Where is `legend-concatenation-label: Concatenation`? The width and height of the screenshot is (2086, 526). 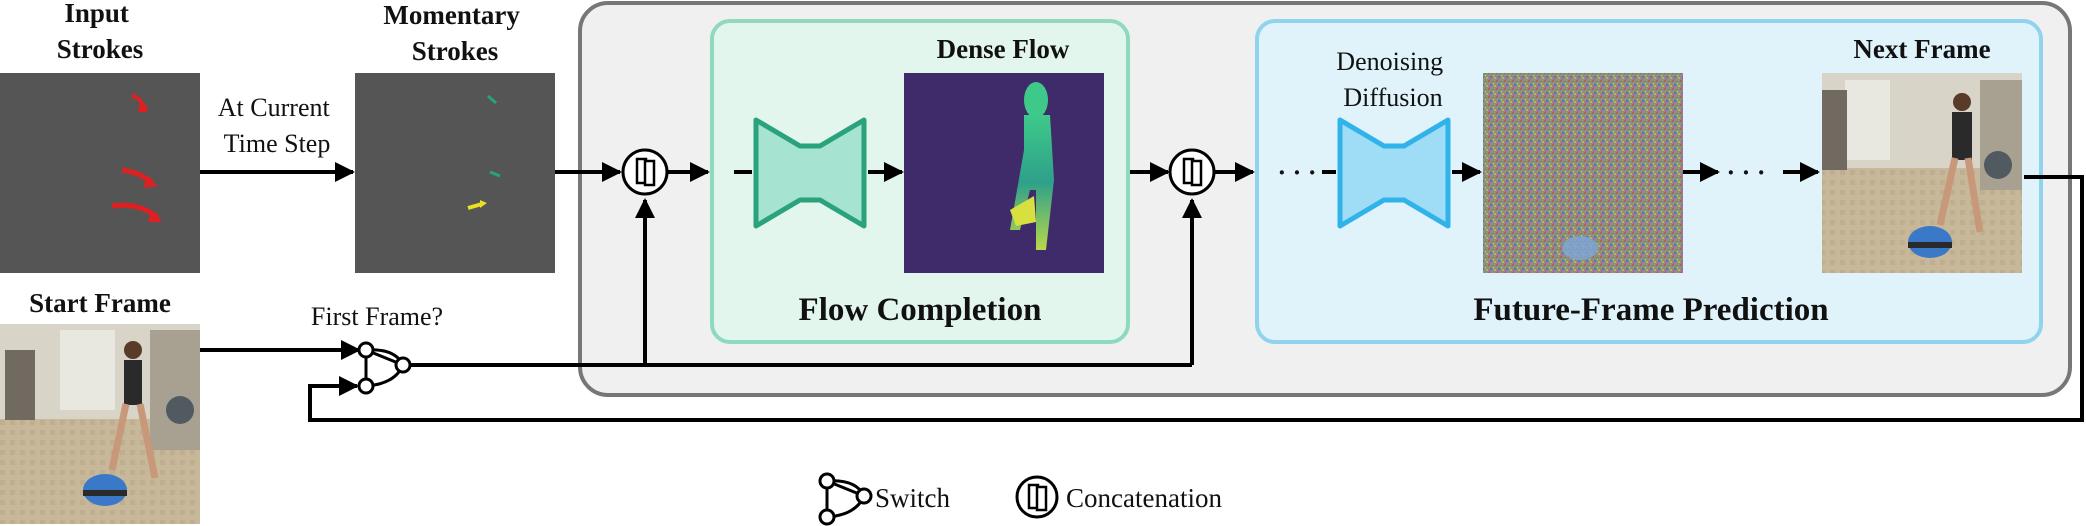
legend-concatenation-label: Concatenation is located at coordinates (1144, 498).